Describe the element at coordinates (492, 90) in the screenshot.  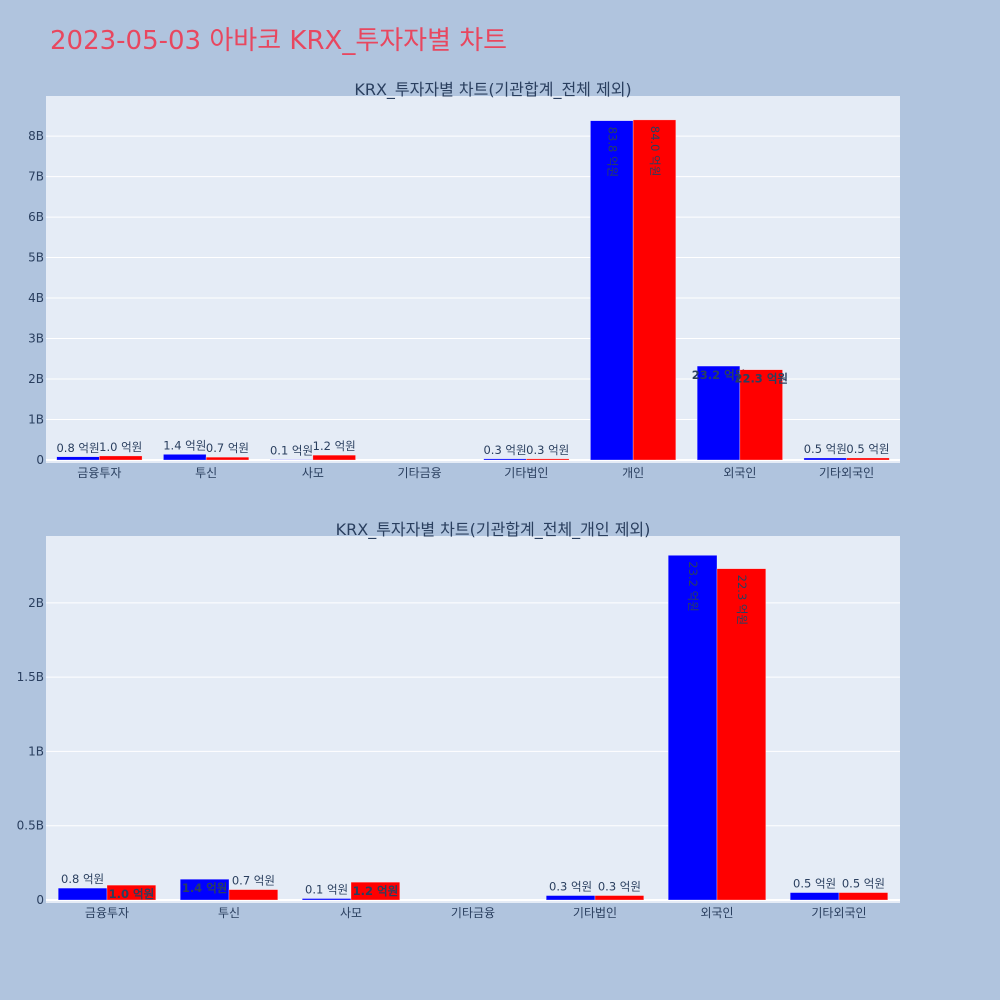
I see `chart-title: KRX_투자자별 차트(기관합계_전체 제외)` at that location.